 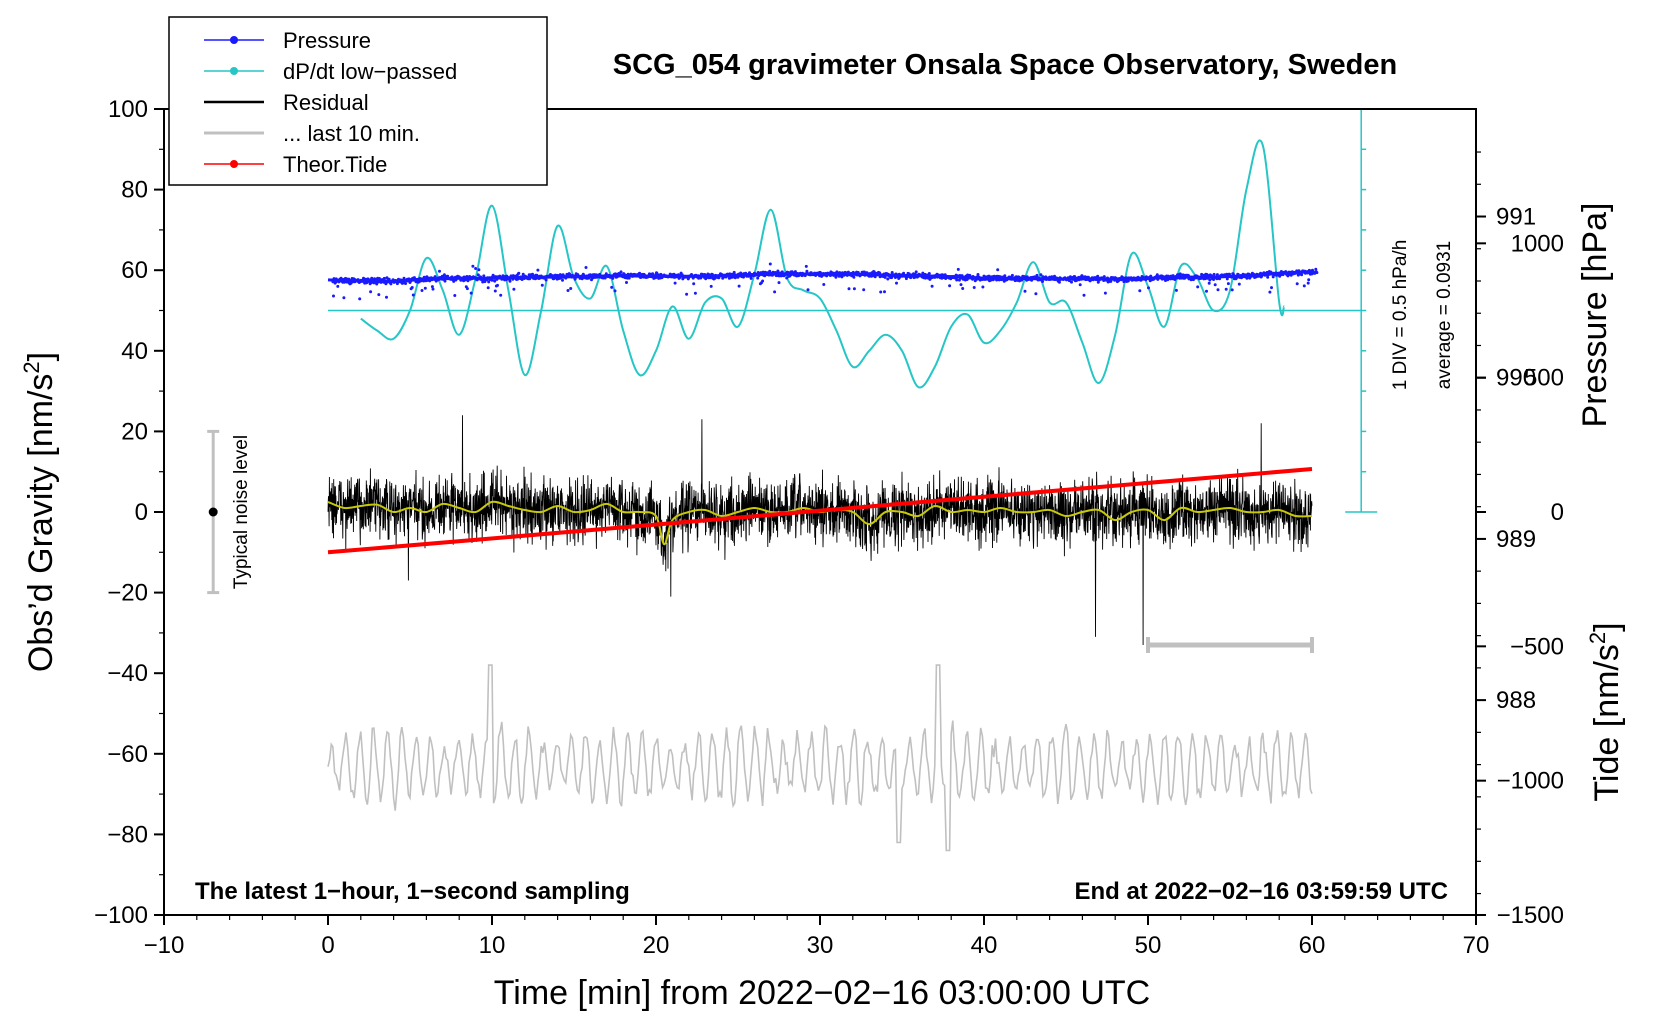 I want to click on y-tick-label: −20, so click(x=127, y=593).